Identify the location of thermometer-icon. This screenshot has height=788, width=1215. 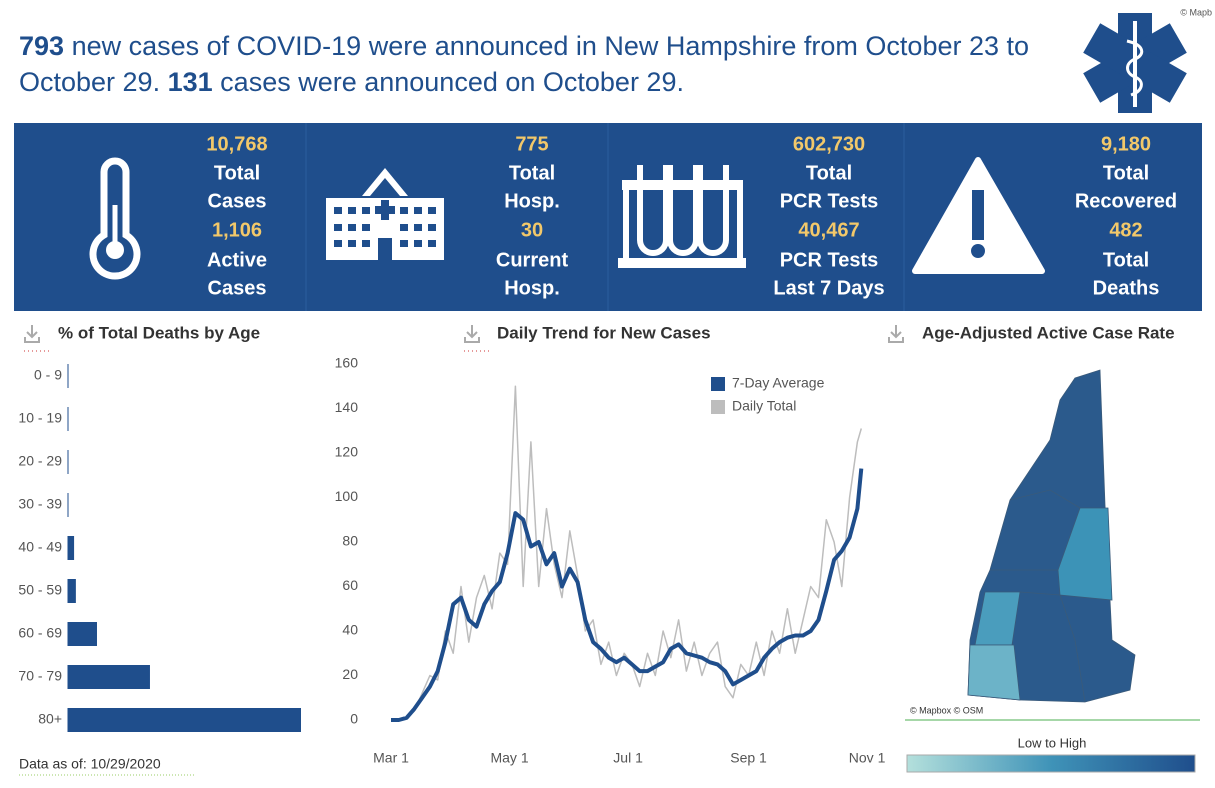
(115, 218).